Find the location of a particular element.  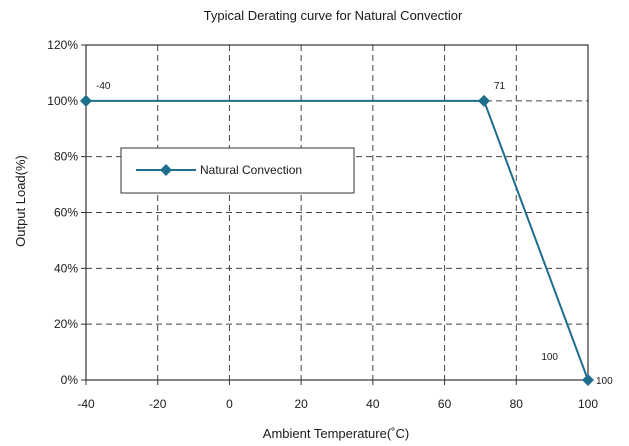

x-tick-label: -20 is located at coordinates (158, 404).